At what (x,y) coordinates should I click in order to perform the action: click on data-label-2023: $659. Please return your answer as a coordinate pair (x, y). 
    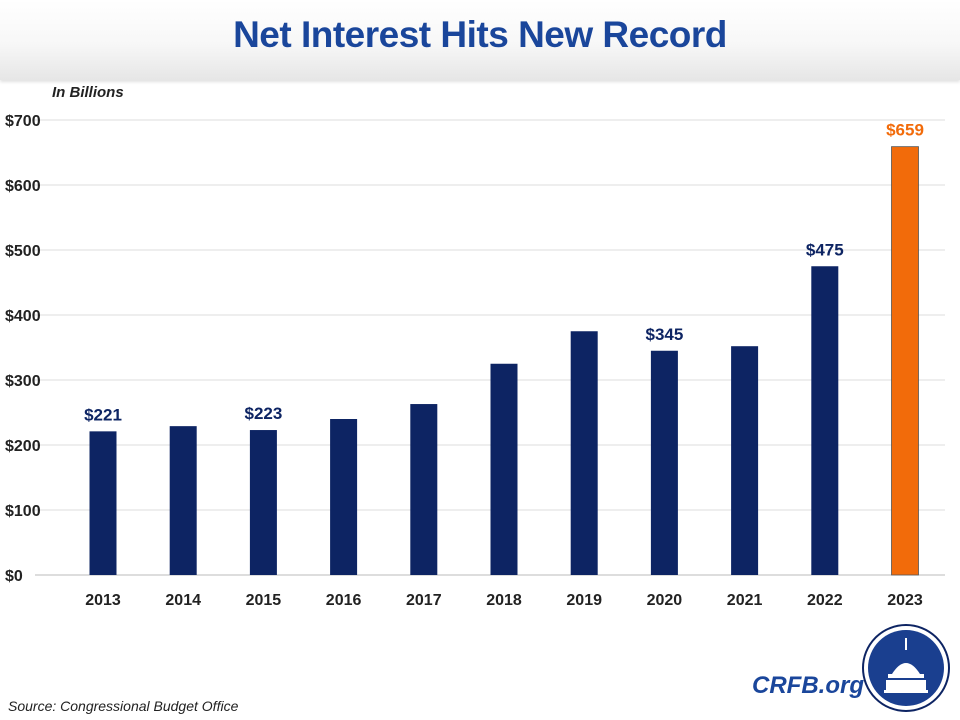
    Looking at the image, I should click on (905, 130).